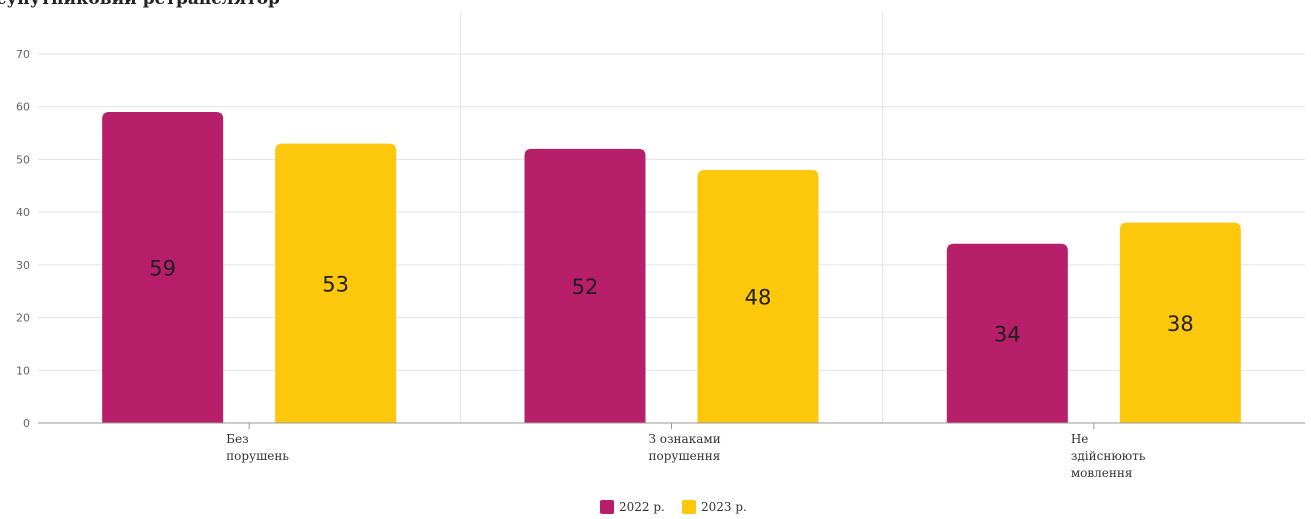  What do you see at coordinates (685, 447) in the screenshot?
I see `x-tick-label: З ознаками порушення` at bounding box center [685, 447].